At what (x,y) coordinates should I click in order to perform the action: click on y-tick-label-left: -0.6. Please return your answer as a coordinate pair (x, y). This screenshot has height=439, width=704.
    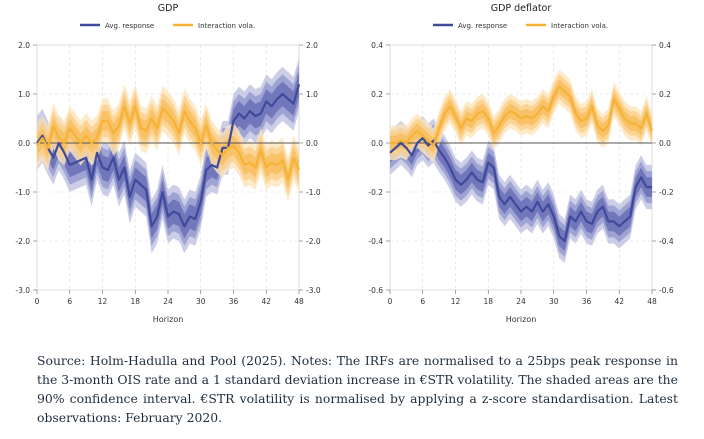
    Looking at the image, I should click on (375, 290).